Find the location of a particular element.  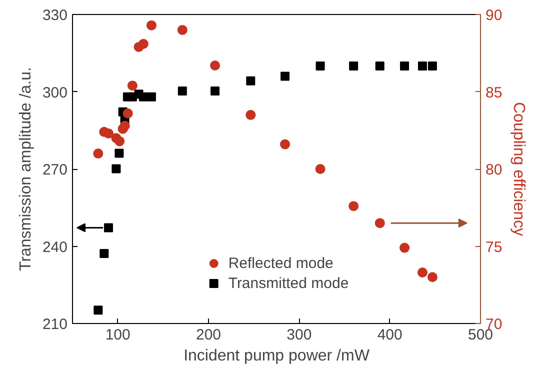

y-tick-label: 210 is located at coordinates (55, 324).